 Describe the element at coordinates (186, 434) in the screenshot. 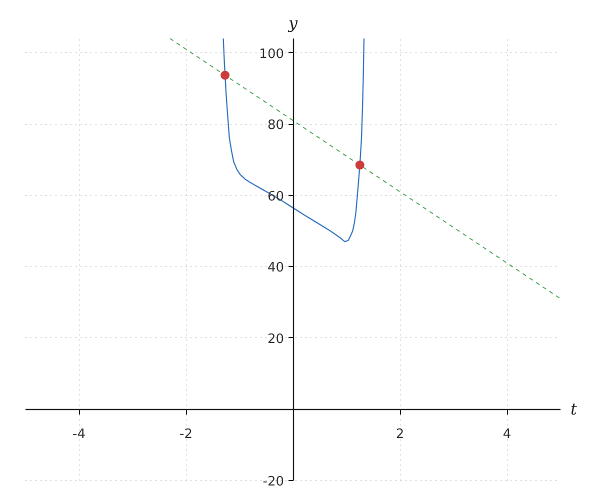

I see `x-tick-label: -2` at that location.